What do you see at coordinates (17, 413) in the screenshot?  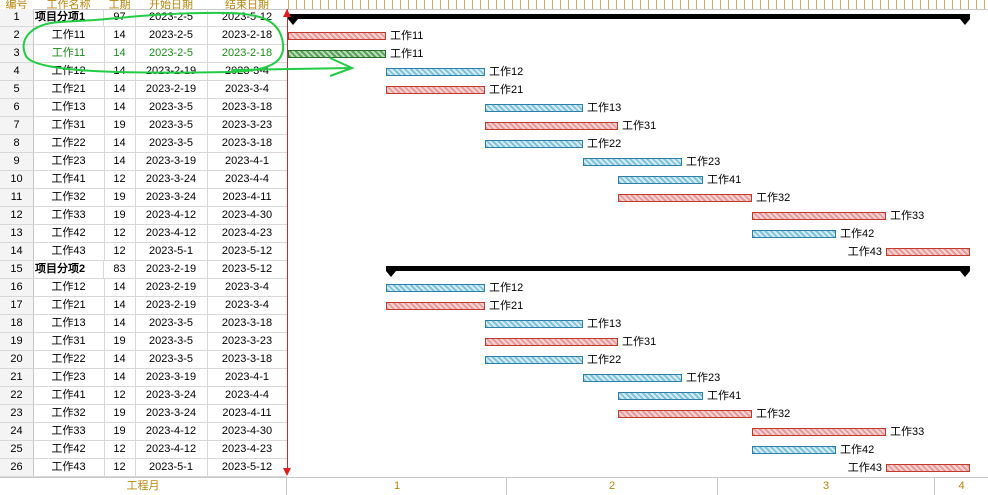 I see `row-number: 23` at bounding box center [17, 413].